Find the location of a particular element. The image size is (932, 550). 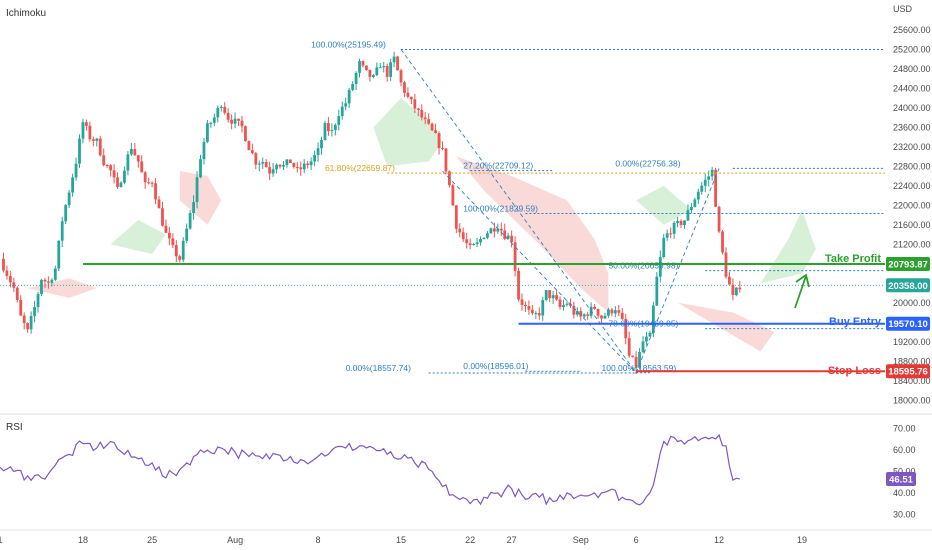

take-profit-label: Take Profit is located at coordinates (853, 259).